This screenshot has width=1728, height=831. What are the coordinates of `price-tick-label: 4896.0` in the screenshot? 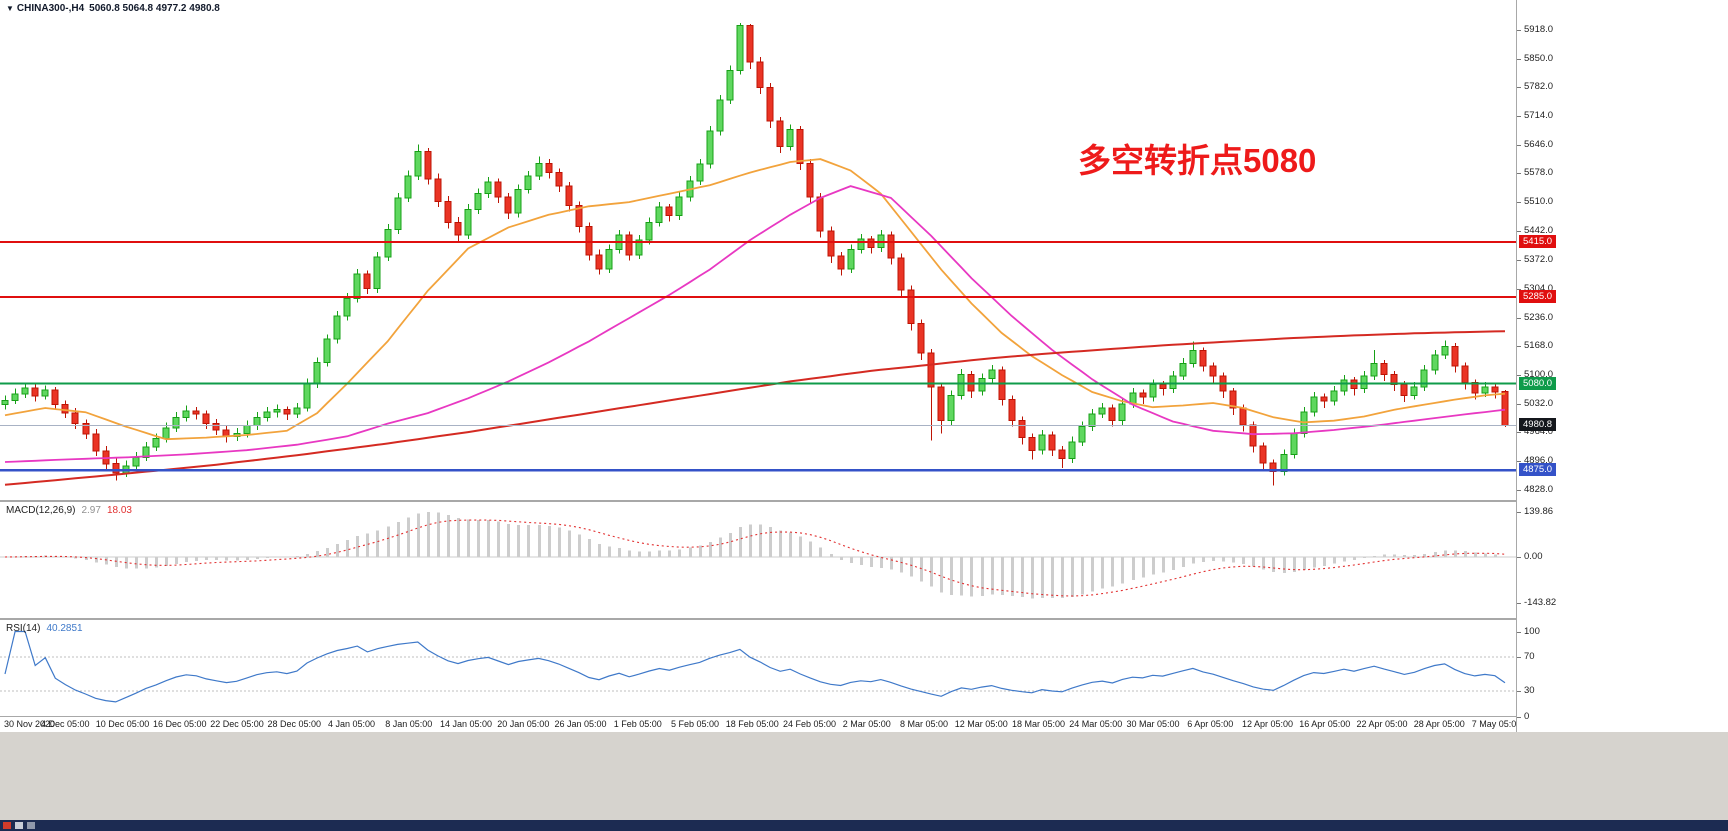 It's located at (1539, 460).